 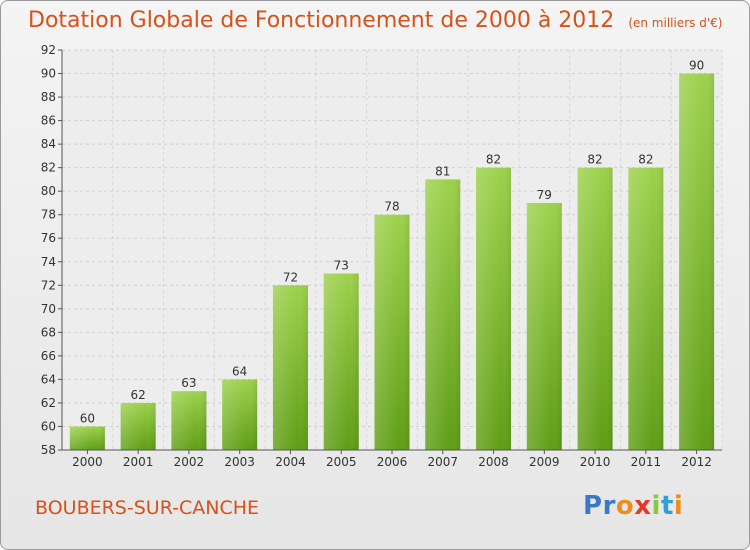 What do you see at coordinates (290, 277) in the screenshot?
I see `bar-value-label: 72` at bounding box center [290, 277].